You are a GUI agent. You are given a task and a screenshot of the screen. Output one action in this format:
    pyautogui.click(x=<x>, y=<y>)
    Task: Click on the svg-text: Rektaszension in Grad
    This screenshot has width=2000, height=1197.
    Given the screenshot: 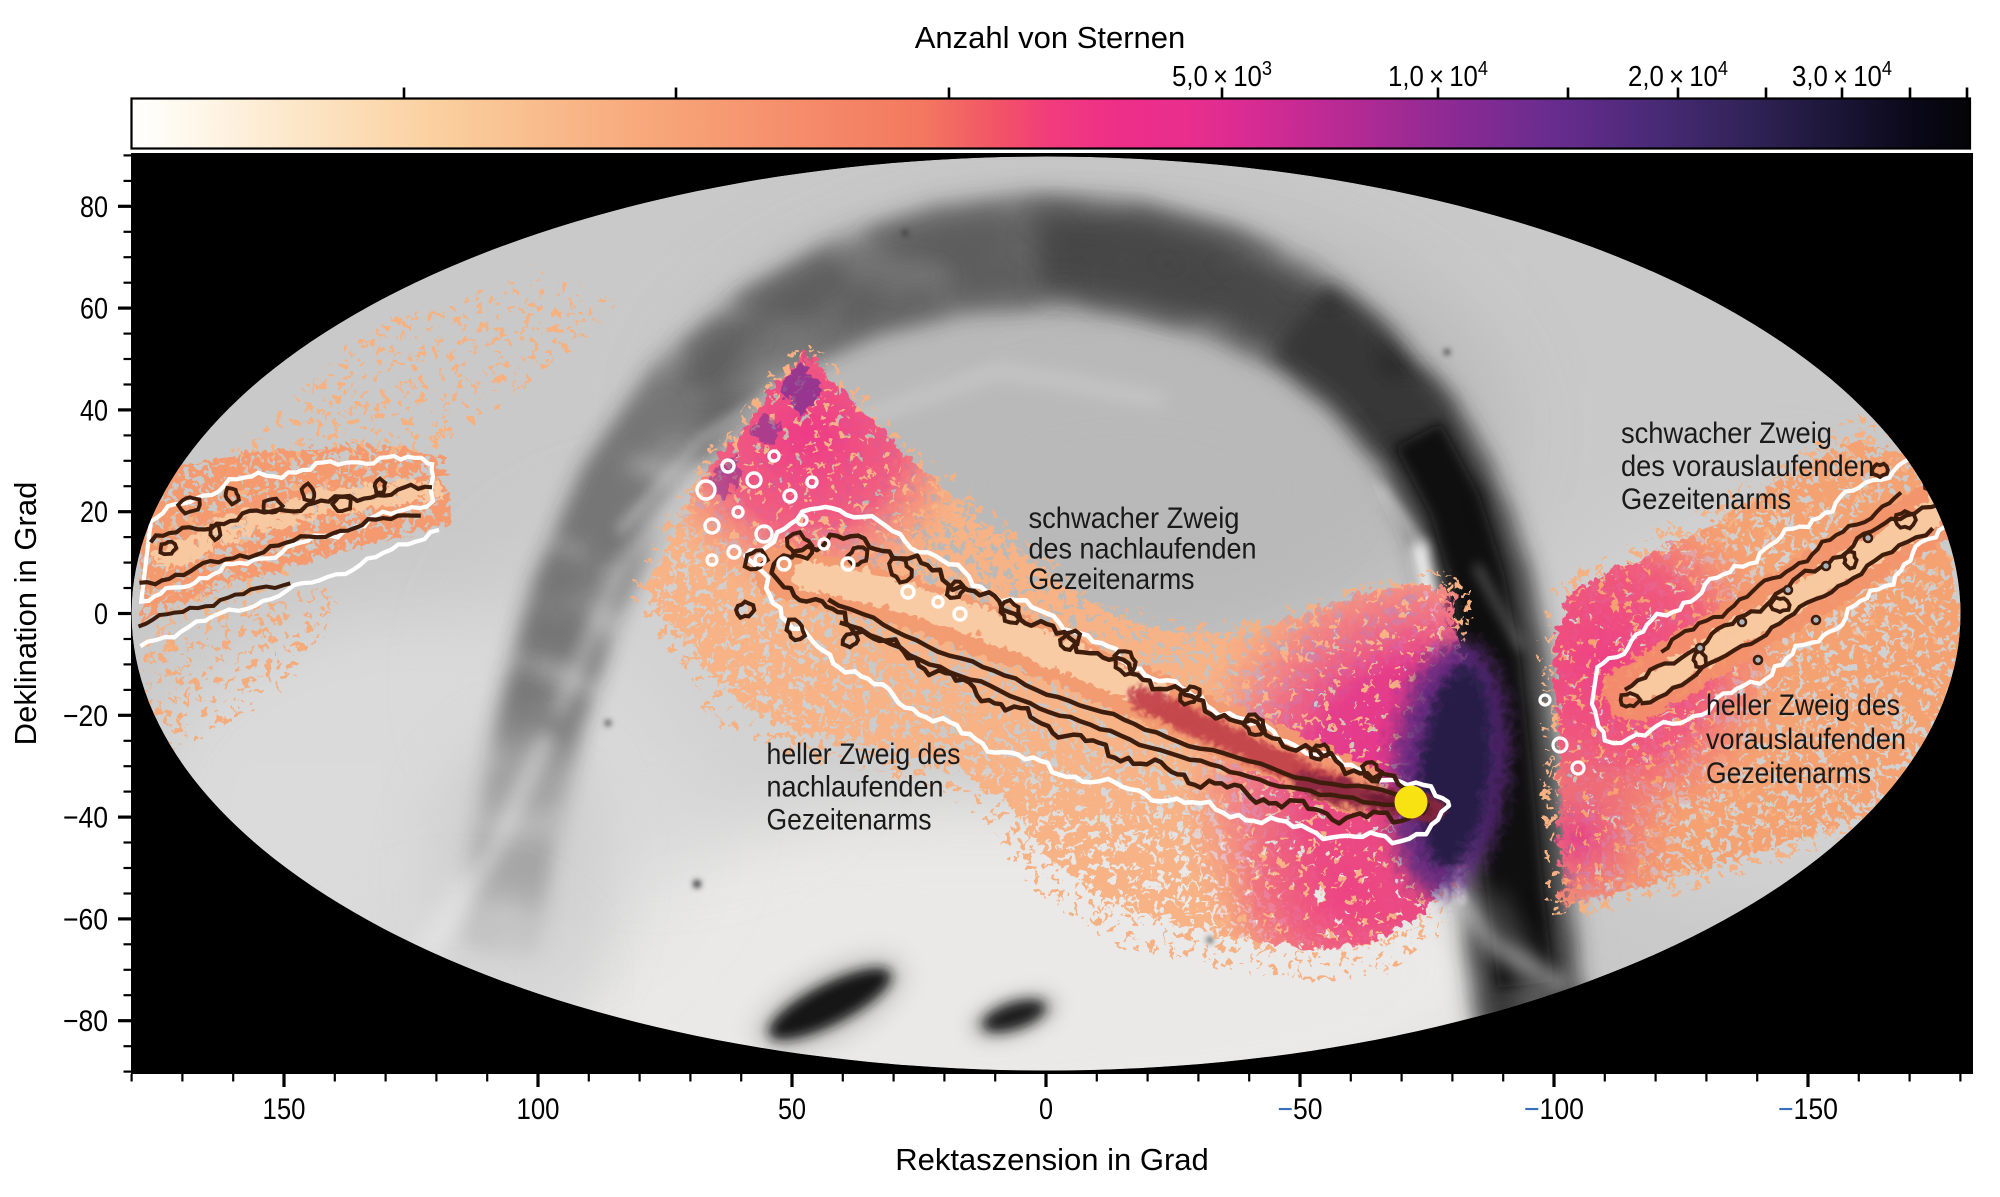 What is the action you would take?
    pyautogui.click(x=1052, y=1159)
    